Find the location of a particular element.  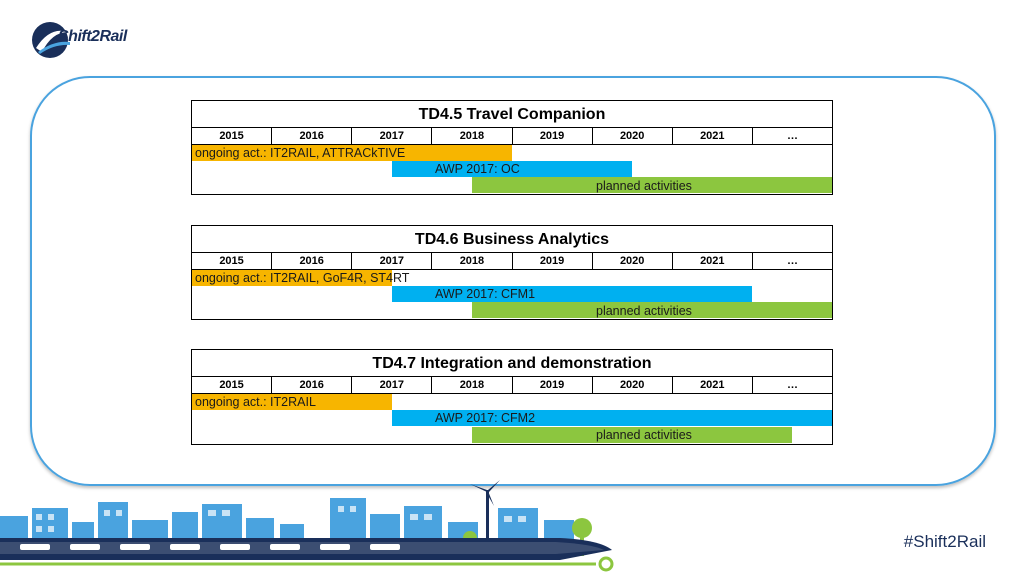

table-title: TD4.6 Business Analytics is located at coordinates (512, 239).